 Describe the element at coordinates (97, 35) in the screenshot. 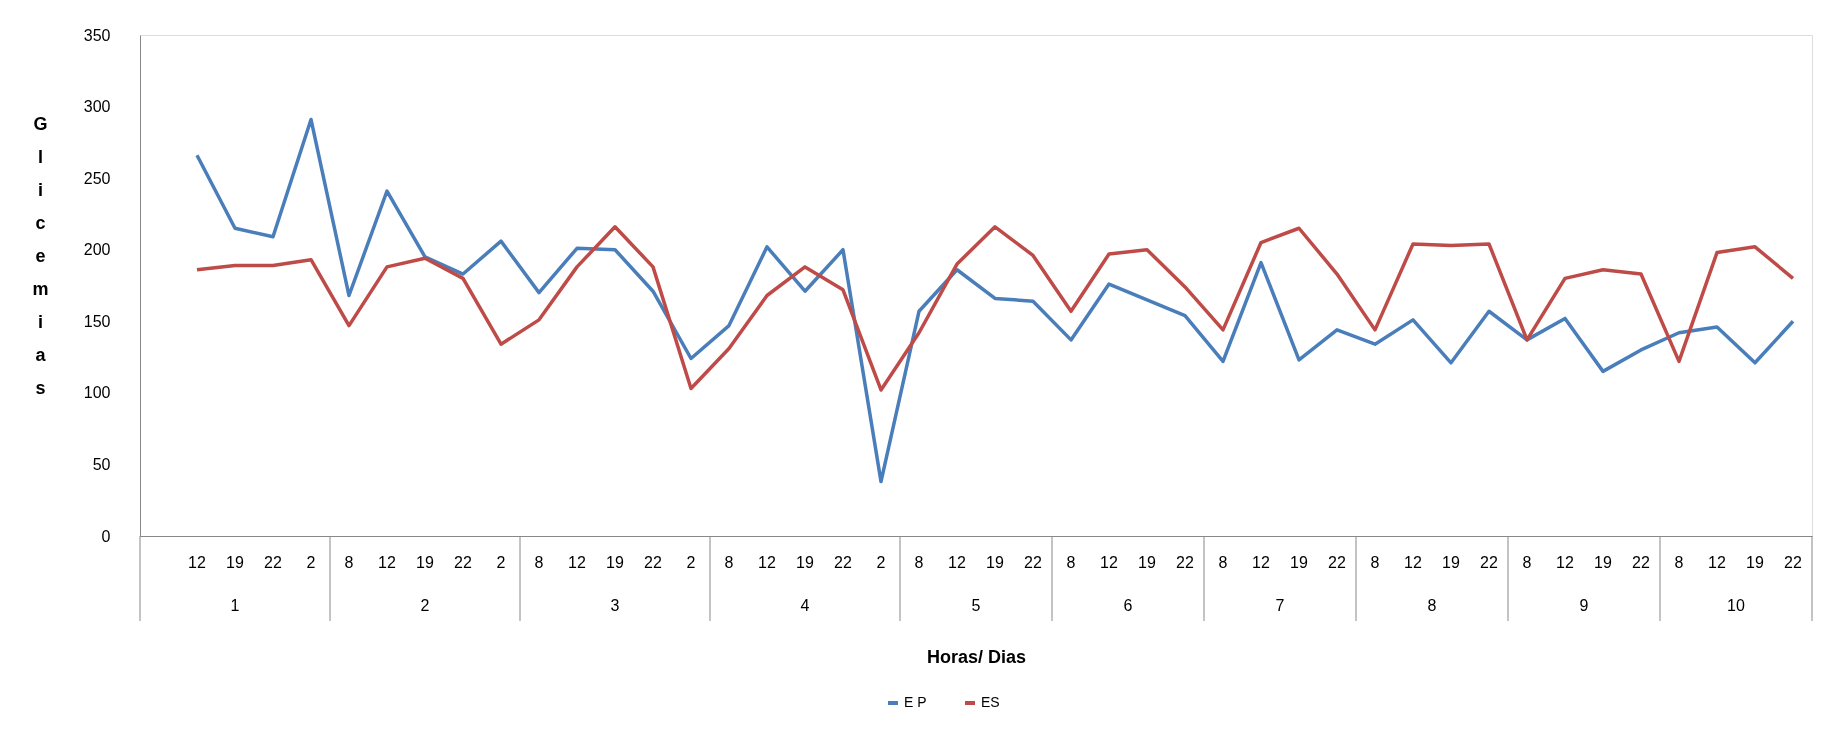

I see `y-tick-label: 350` at that location.